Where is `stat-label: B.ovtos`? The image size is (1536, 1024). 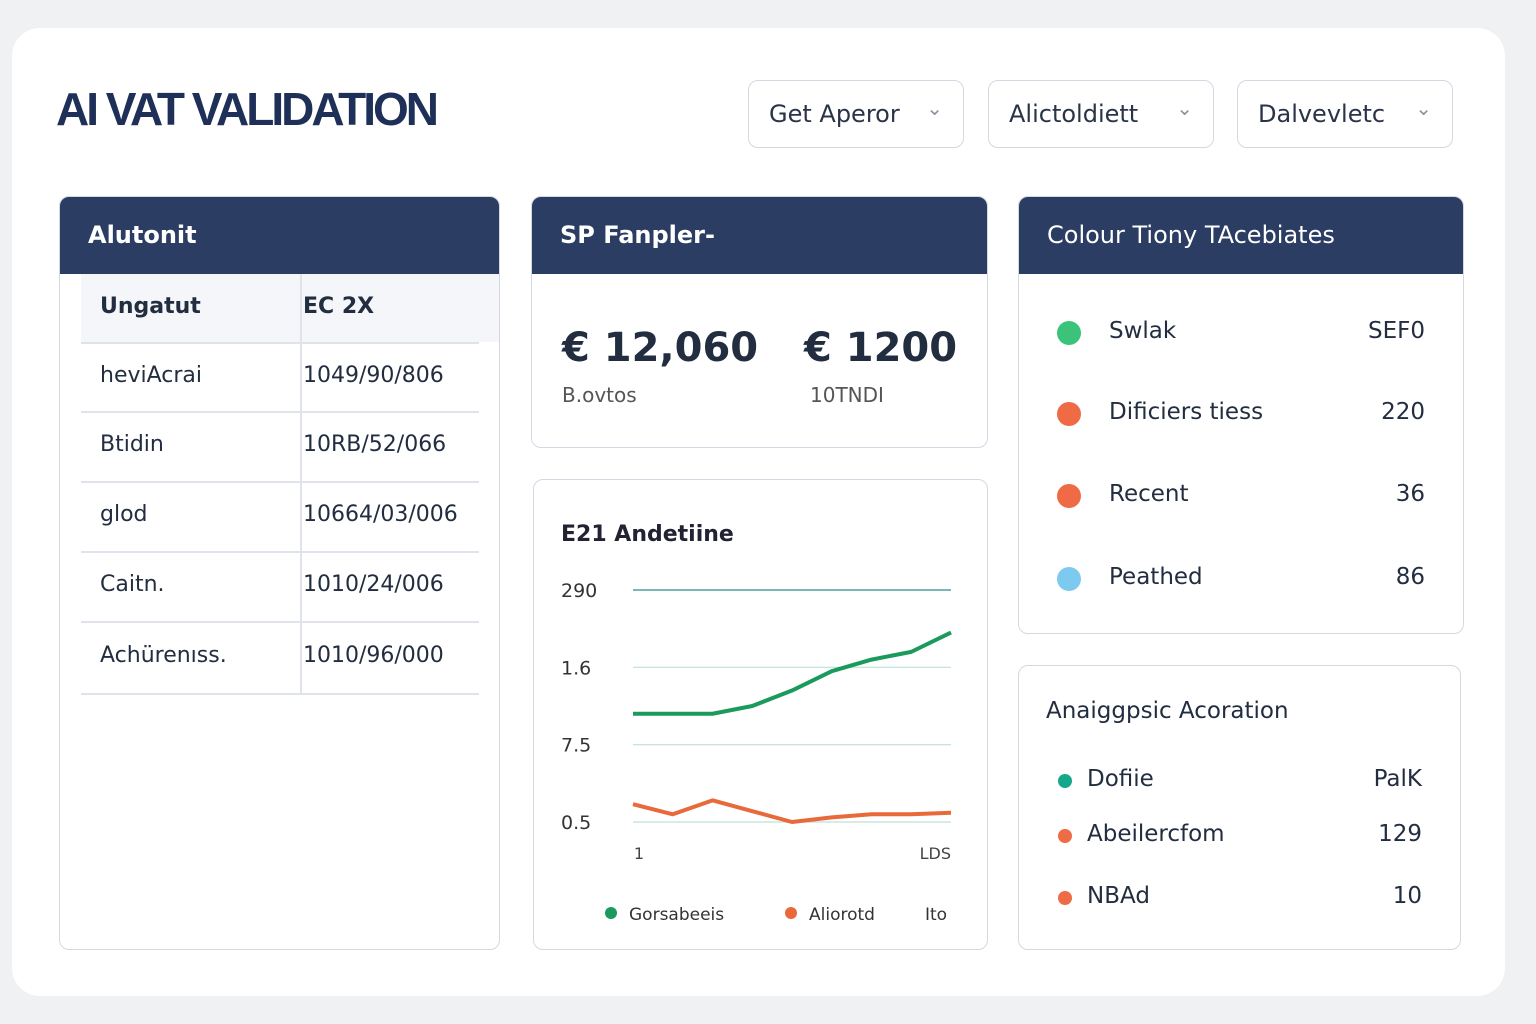 stat-label: B.ovtos is located at coordinates (599, 395).